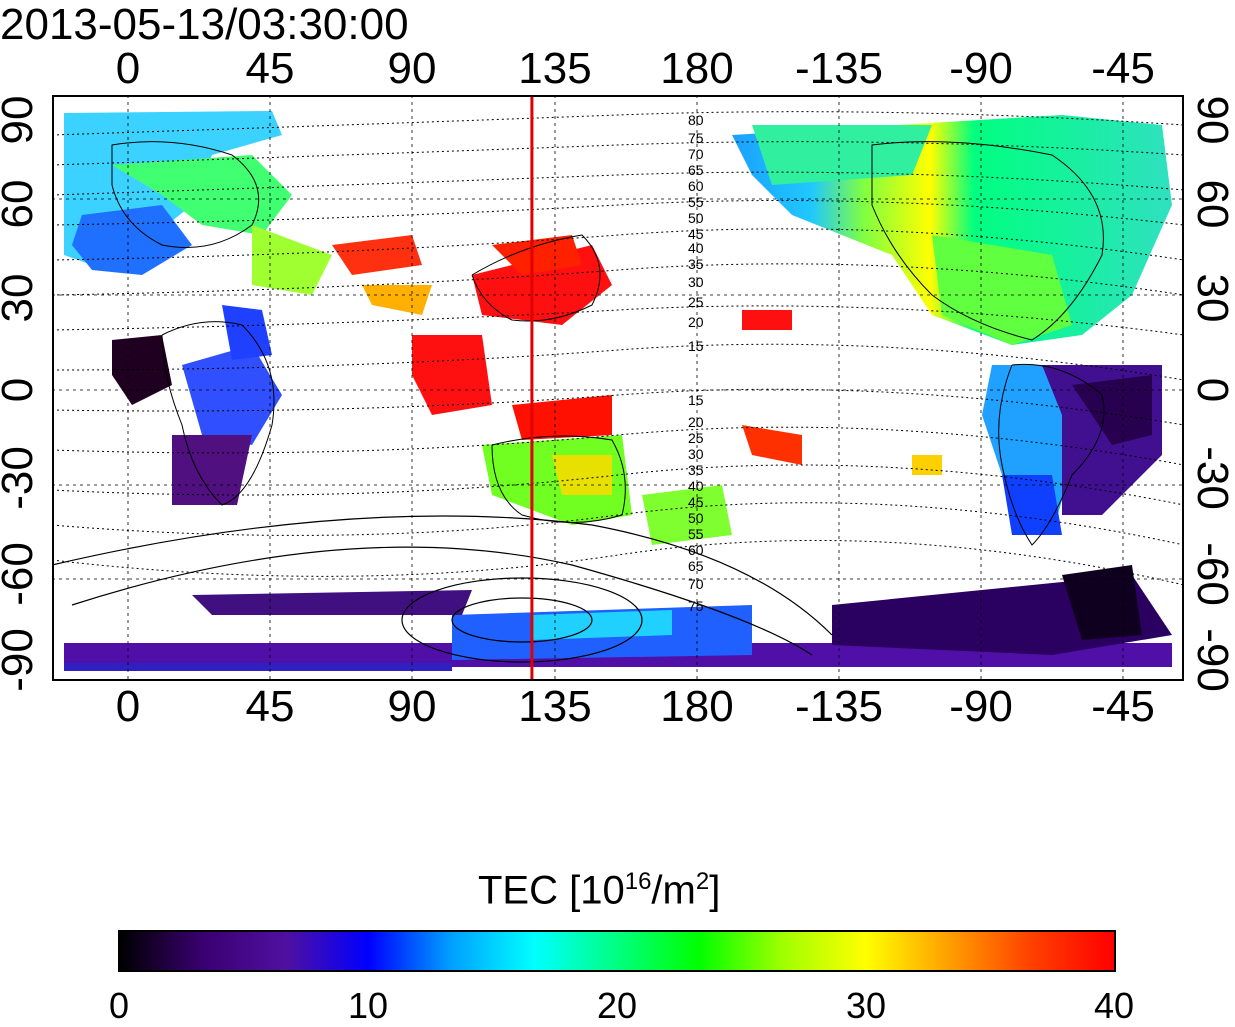 This screenshot has width=1235, height=1027. Describe the element at coordinates (673, 890) in the screenshot. I see `colorbar-title-unit: /m` at that location.